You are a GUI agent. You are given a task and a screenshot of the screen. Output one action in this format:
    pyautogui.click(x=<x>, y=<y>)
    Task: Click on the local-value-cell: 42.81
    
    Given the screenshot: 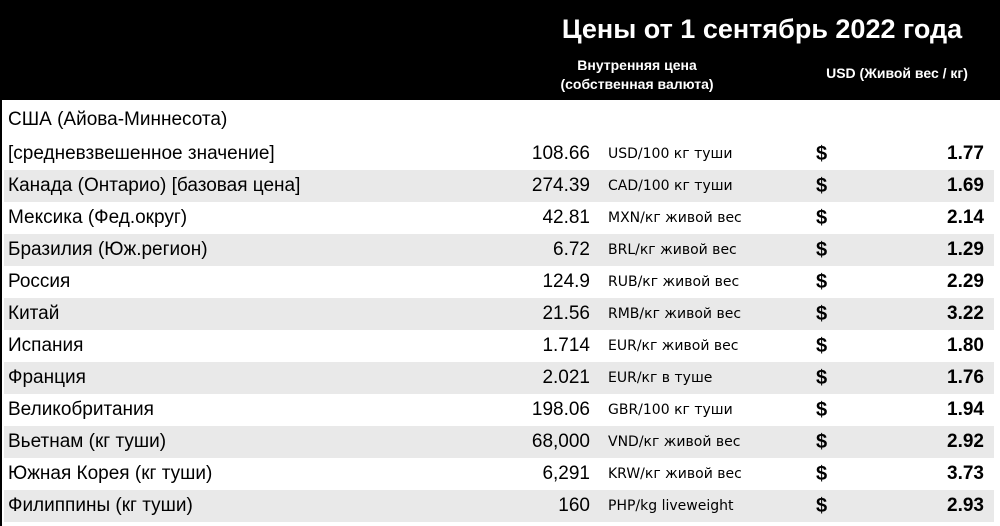 What is the action you would take?
    pyautogui.click(x=566, y=217)
    